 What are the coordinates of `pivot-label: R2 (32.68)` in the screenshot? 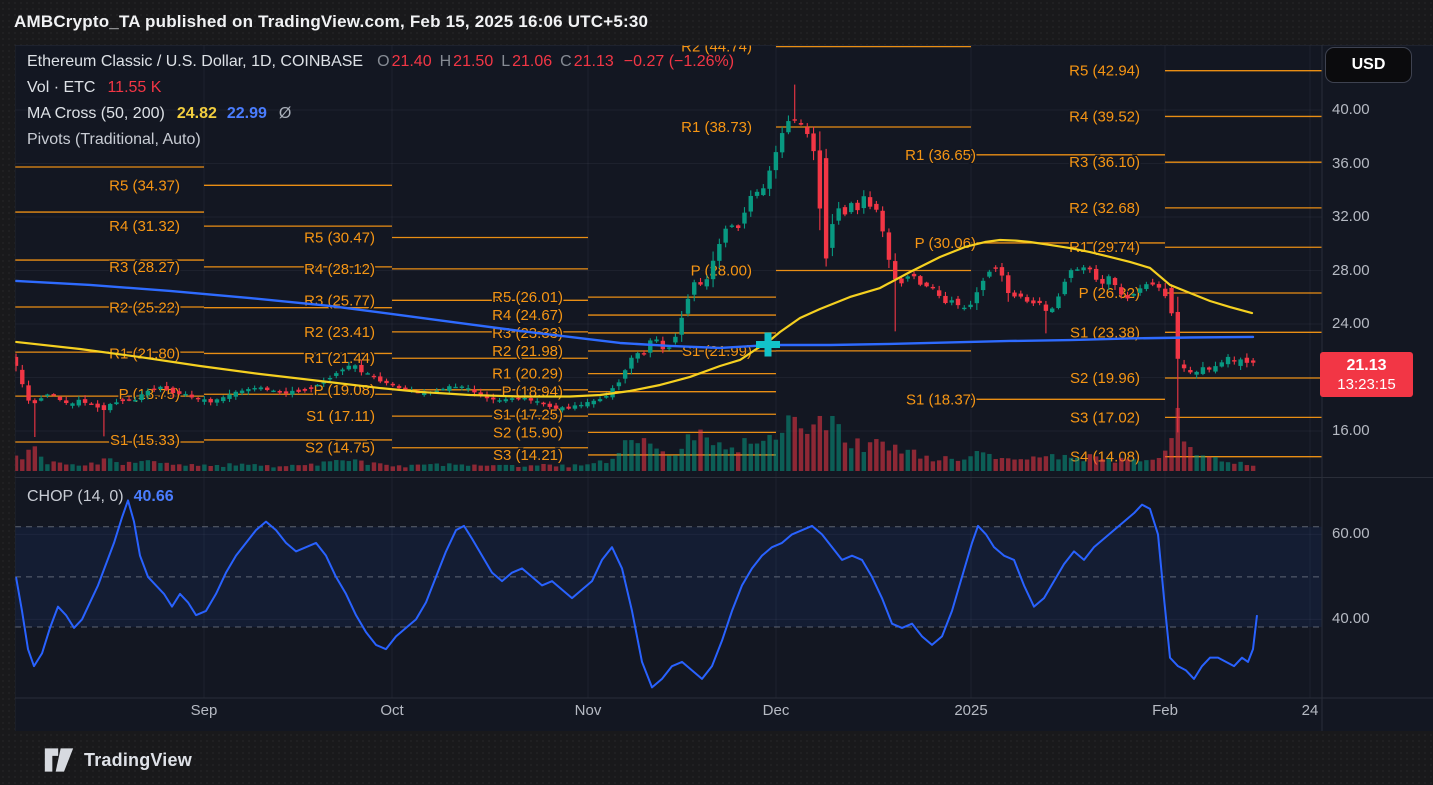 It's located at (1104, 208).